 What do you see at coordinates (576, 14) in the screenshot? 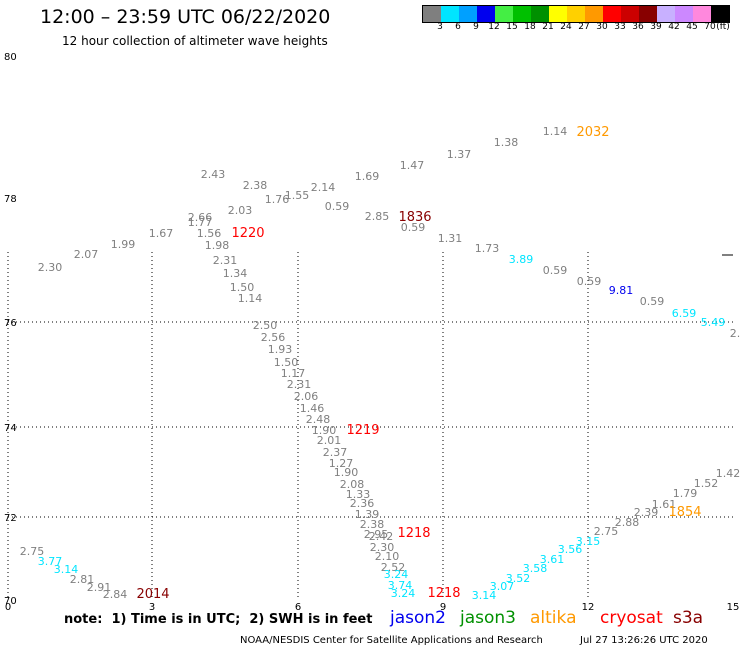
I see `color-scale-bar` at bounding box center [576, 14].